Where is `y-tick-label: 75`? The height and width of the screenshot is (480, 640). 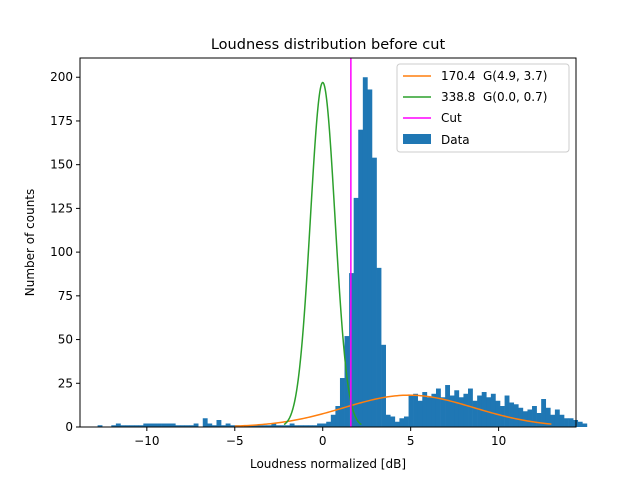
y-tick-label: 75 is located at coordinates (65, 296).